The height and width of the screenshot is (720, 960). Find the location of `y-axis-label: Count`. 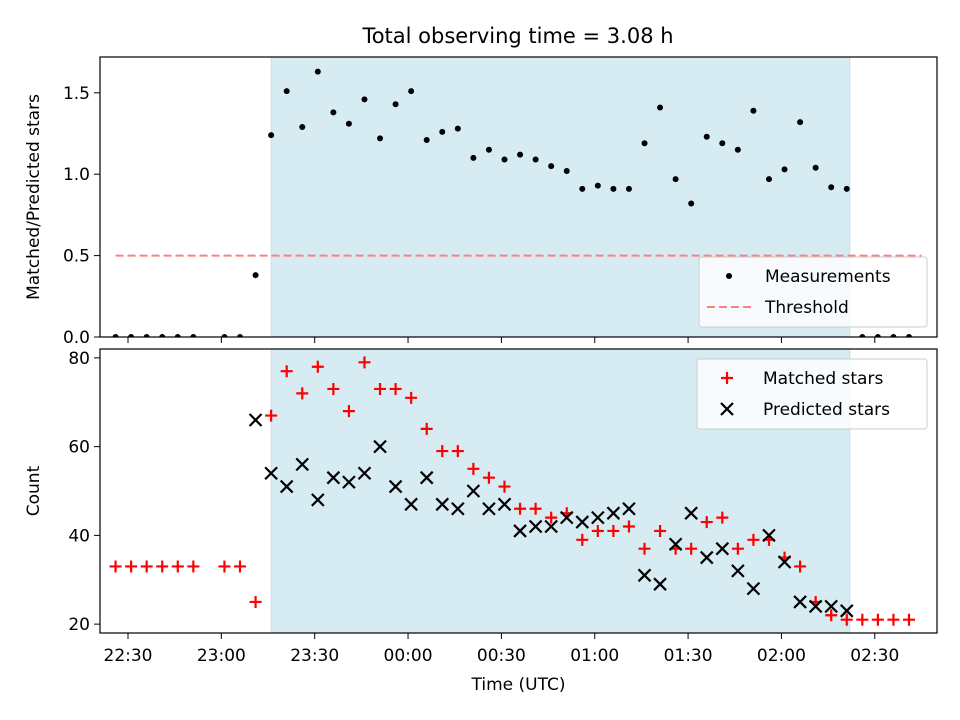

y-axis-label: Count is located at coordinates (34, 490).